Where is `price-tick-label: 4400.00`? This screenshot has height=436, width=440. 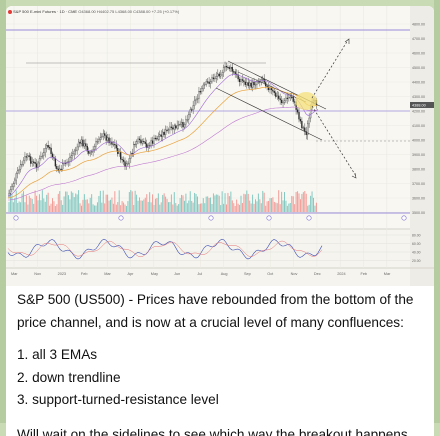 price-tick-label: 4400.00 is located at coordinates (418, 83).